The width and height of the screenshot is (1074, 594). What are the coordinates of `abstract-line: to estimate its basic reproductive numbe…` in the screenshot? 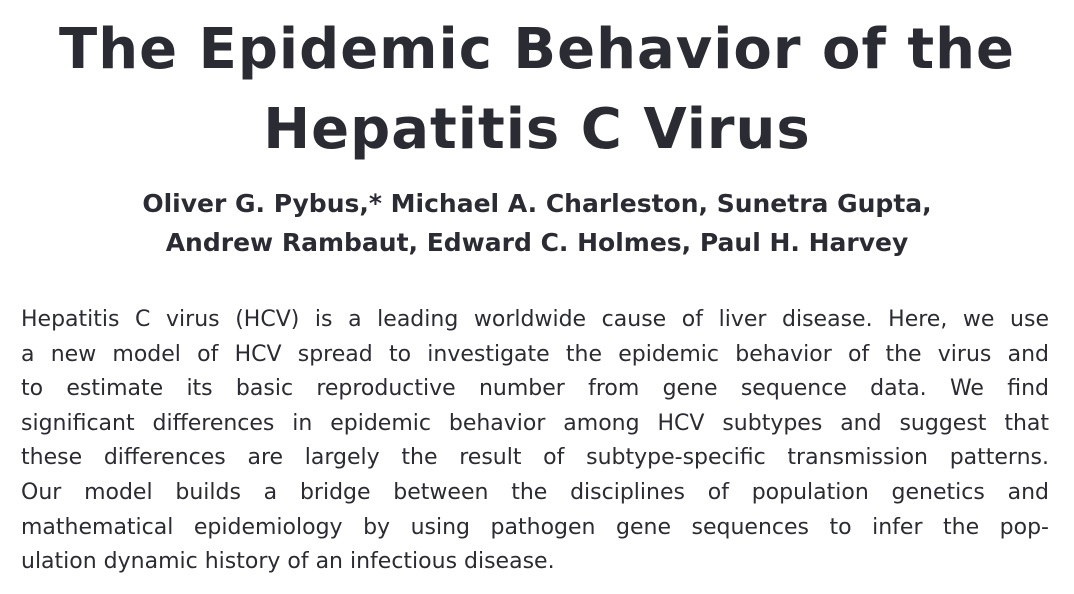 It's located at (535, 389).